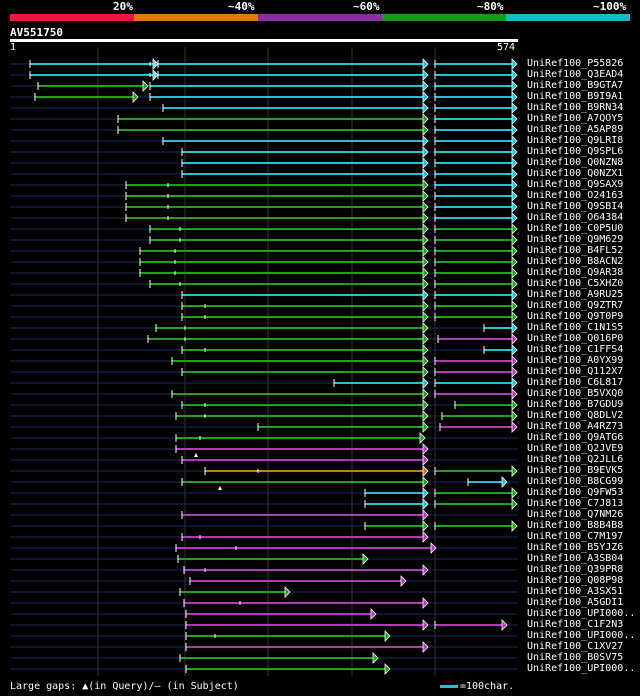  I want to click on hit-label: UniRef100_B9I9A1, so click(575, 96).